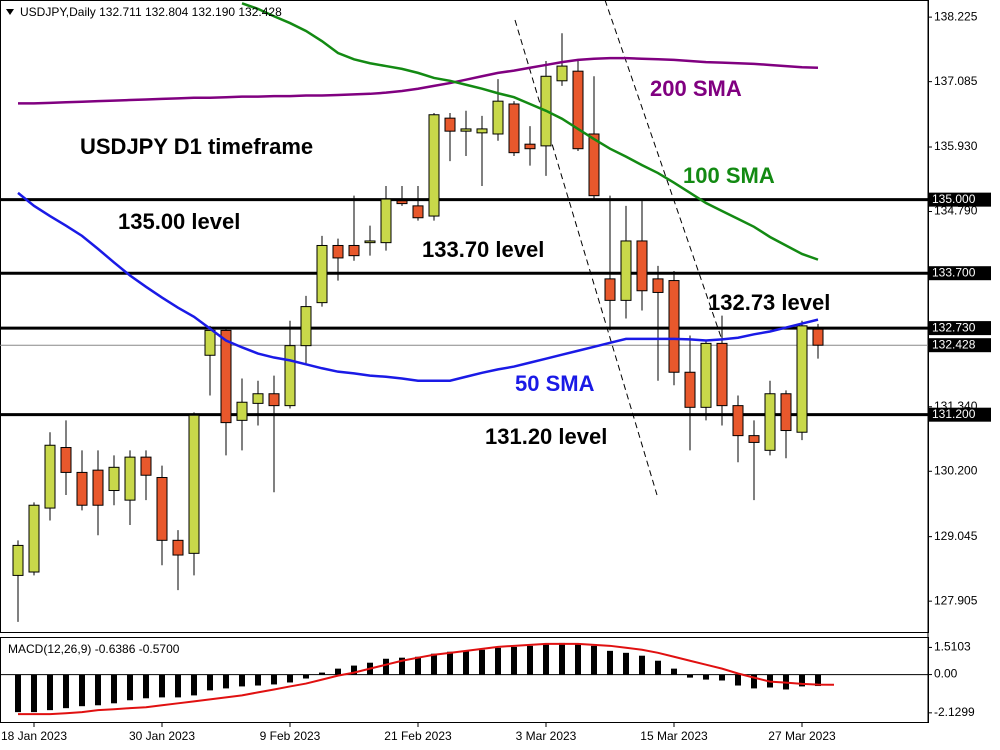 This screenshot has height=750, width=1000. Describe the element at coordinates (674, 736) in the screenshot. I see `x-tick-label: 15 Mar 2023` at that location.